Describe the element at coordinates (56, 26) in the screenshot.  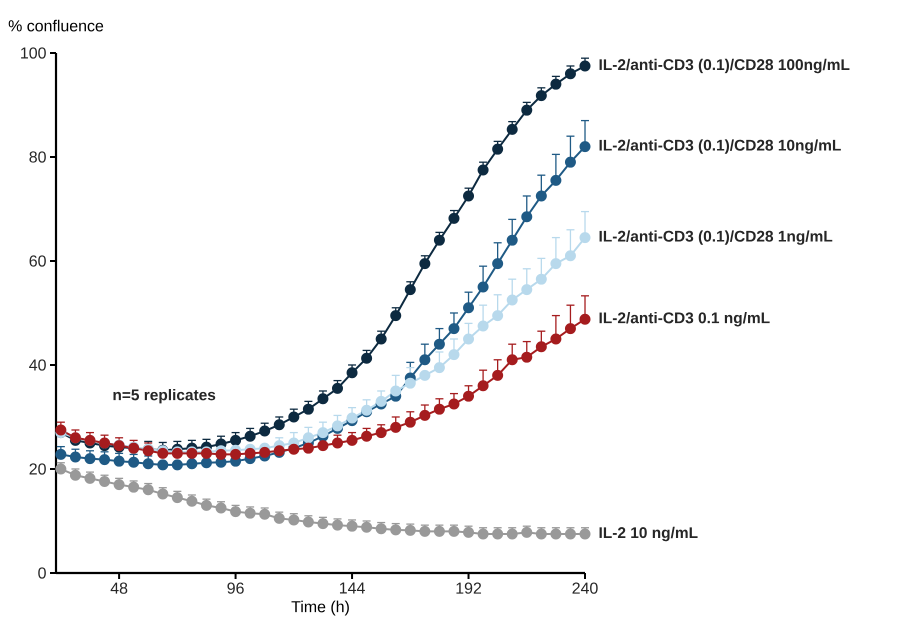
I see `y-axis-title: % confluence` at that location.